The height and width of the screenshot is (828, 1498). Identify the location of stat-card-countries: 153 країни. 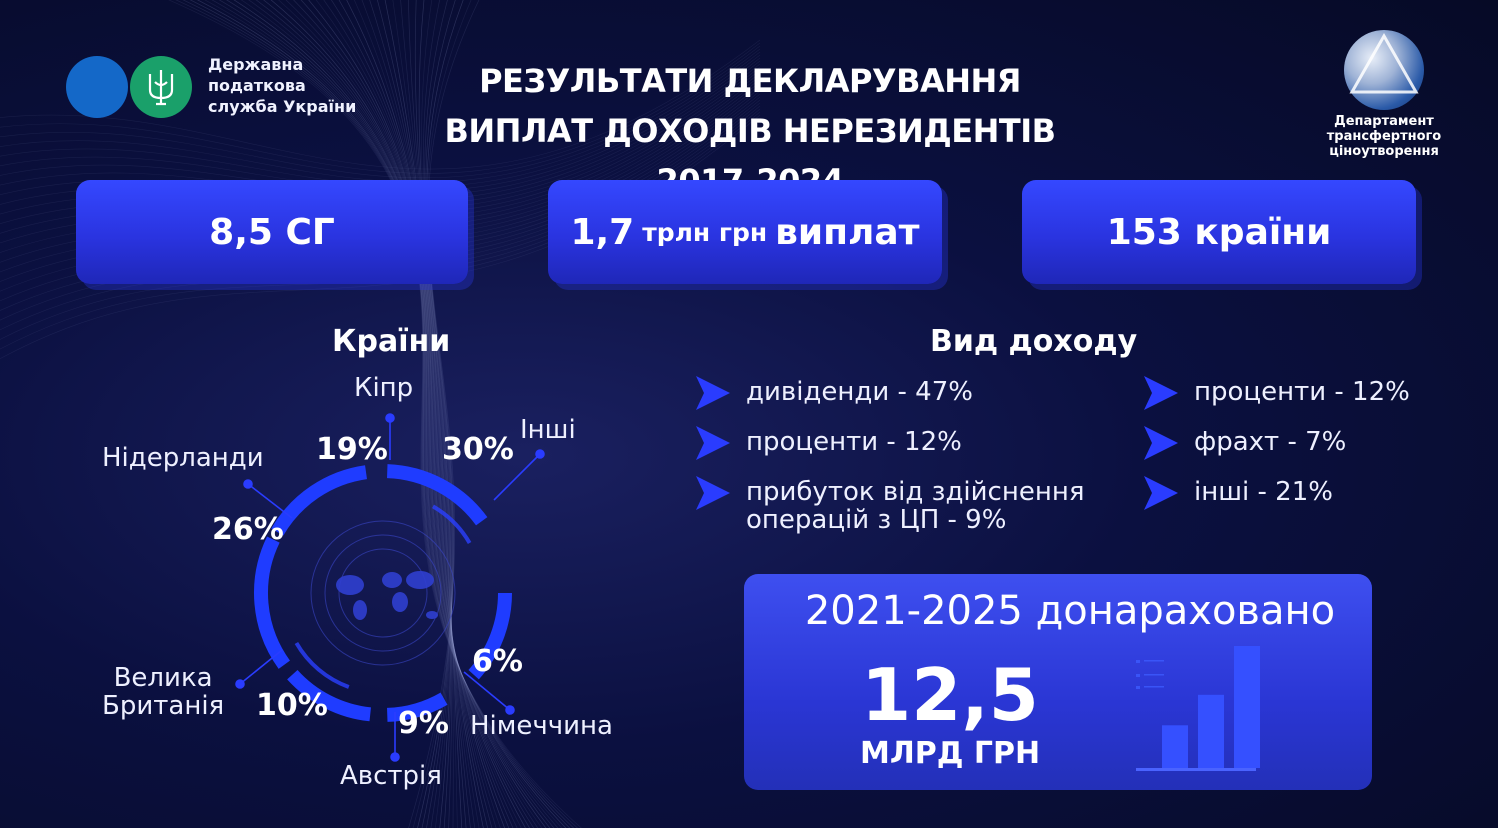
(1219, 232).